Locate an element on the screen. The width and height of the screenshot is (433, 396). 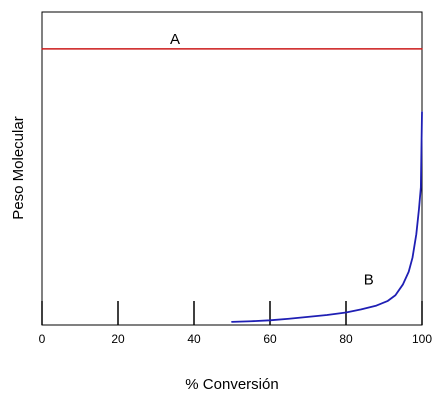
x-axis-label: % Conversión is located at coordinates (231, 384).